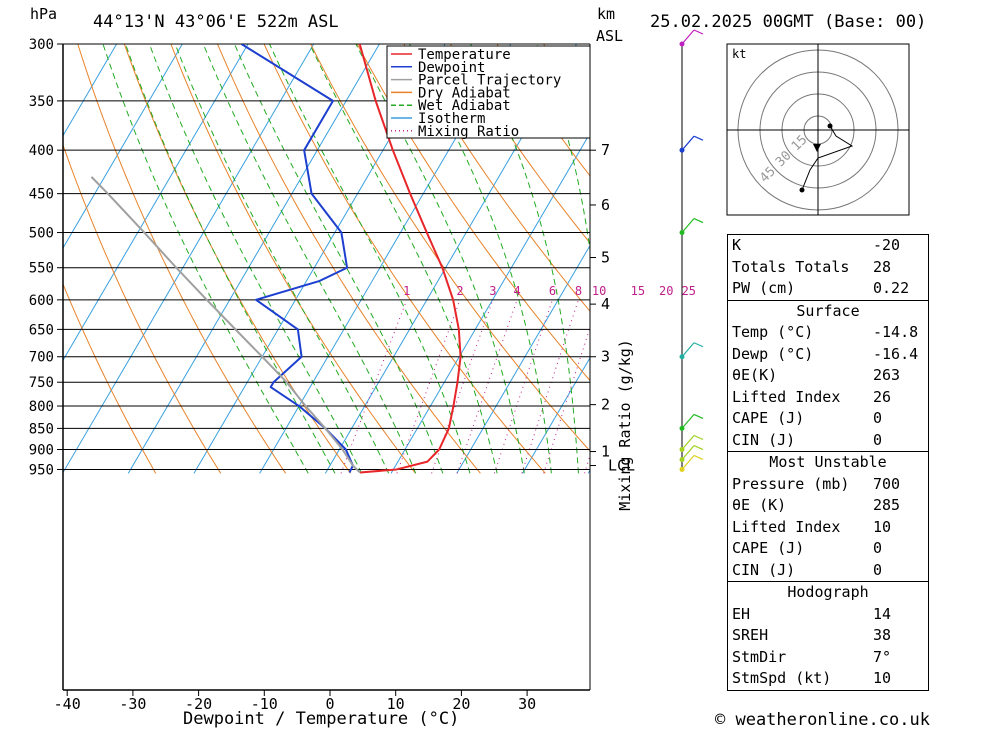  Describe the element at coordinates (606, 14) in the screenshot. I see `km-unit-label: km` at that location.